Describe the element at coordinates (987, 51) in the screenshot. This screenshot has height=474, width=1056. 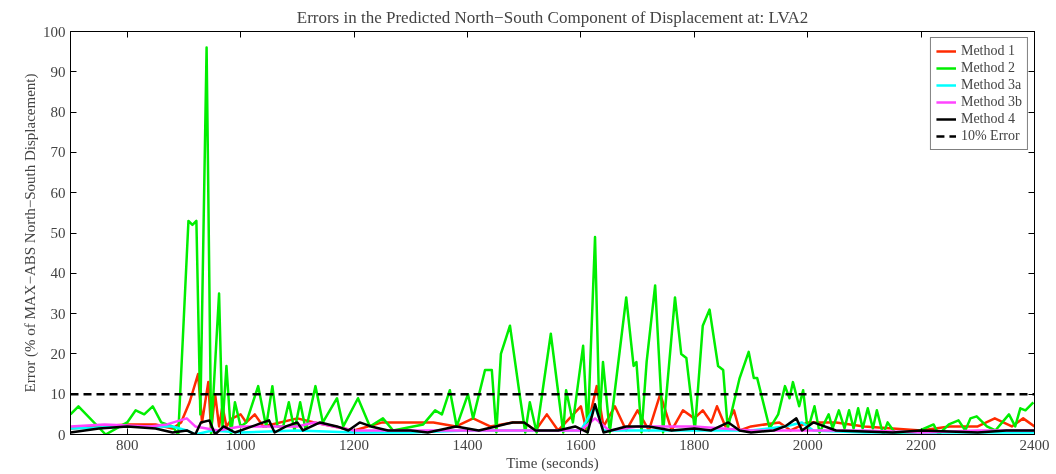
I see `legend-label: Method 1` at that location.